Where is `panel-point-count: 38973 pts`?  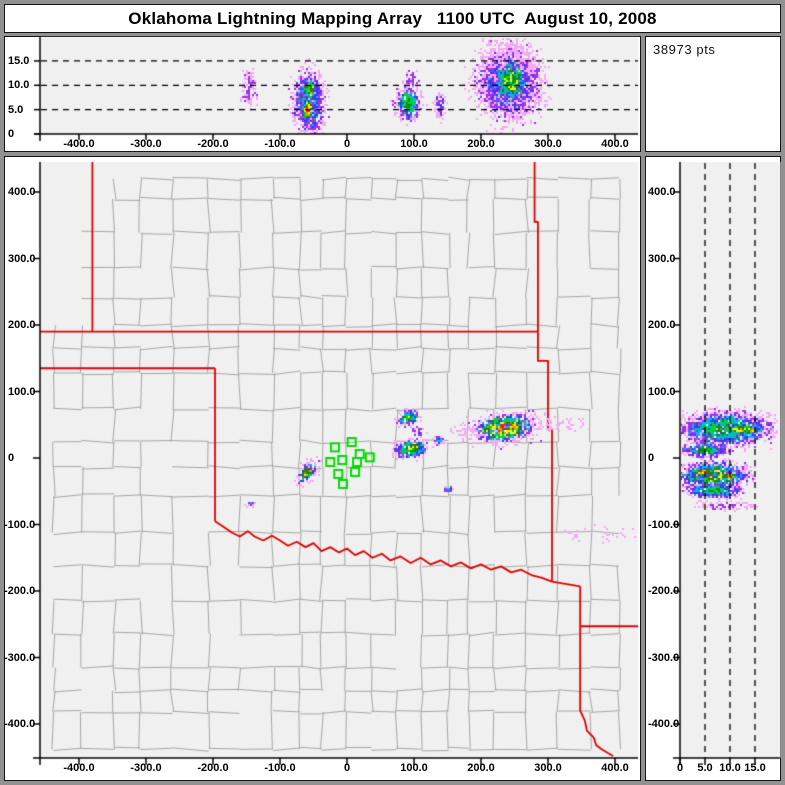 panel-point-count: 38973 pts is located at coordinates (713, 94).